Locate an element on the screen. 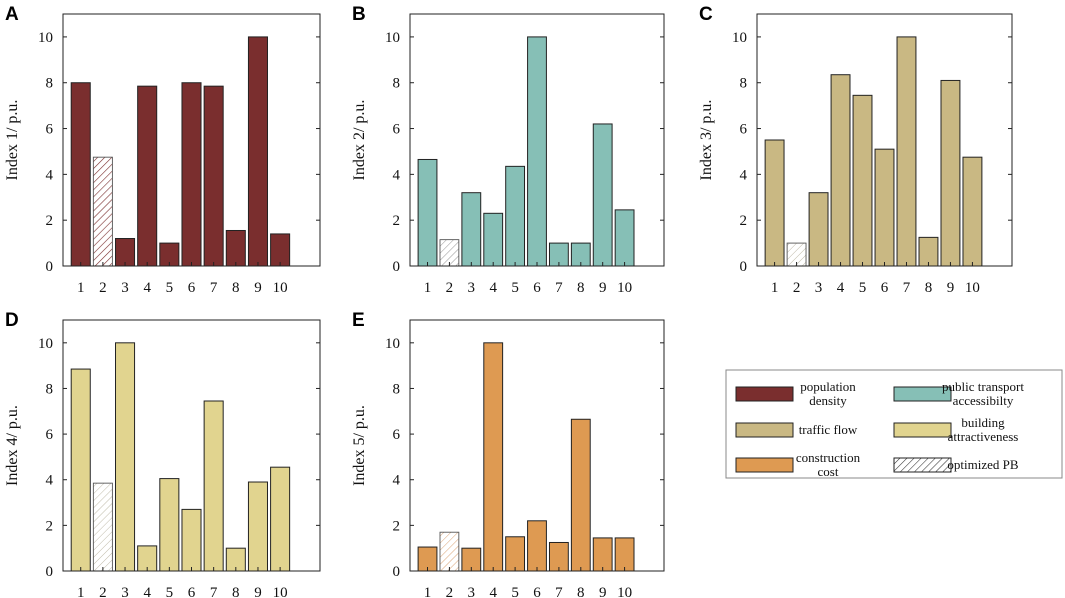  legend-entry: optimized PB is located at coordinates (956, 465).